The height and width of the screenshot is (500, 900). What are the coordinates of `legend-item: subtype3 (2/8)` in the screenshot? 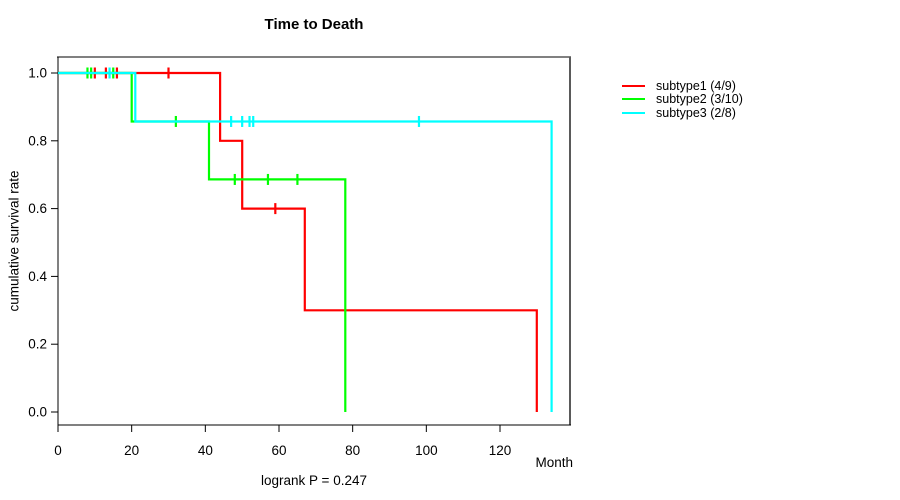 It's located at (682, 113).